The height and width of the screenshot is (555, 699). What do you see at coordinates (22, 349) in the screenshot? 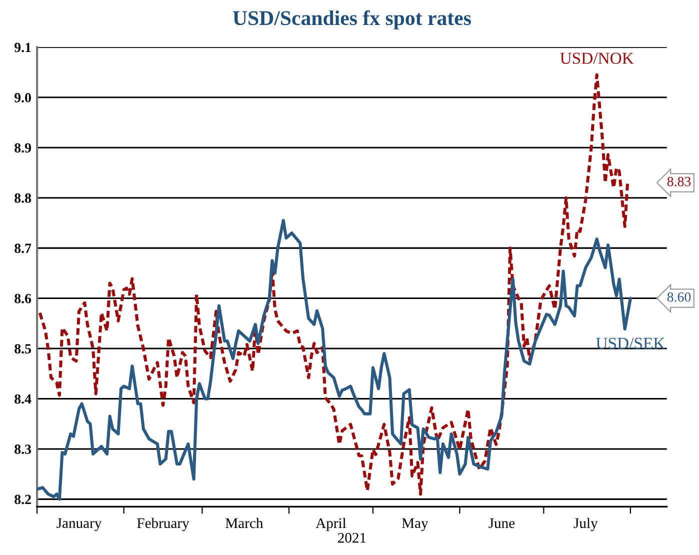
I see `y-tick-label: 8.5` at bounding box center [22, 349].